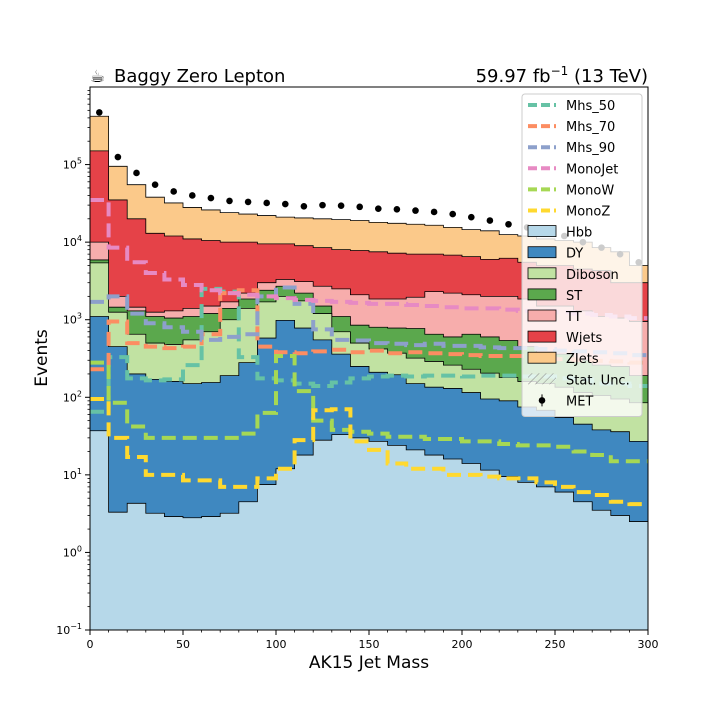 The width and height of the screenshot is (720, 720). What do you see at coordinates (69, 629) in the screenshot?
I see `y-tick-label: 10⁻¹` at bounding box center [69, 629].